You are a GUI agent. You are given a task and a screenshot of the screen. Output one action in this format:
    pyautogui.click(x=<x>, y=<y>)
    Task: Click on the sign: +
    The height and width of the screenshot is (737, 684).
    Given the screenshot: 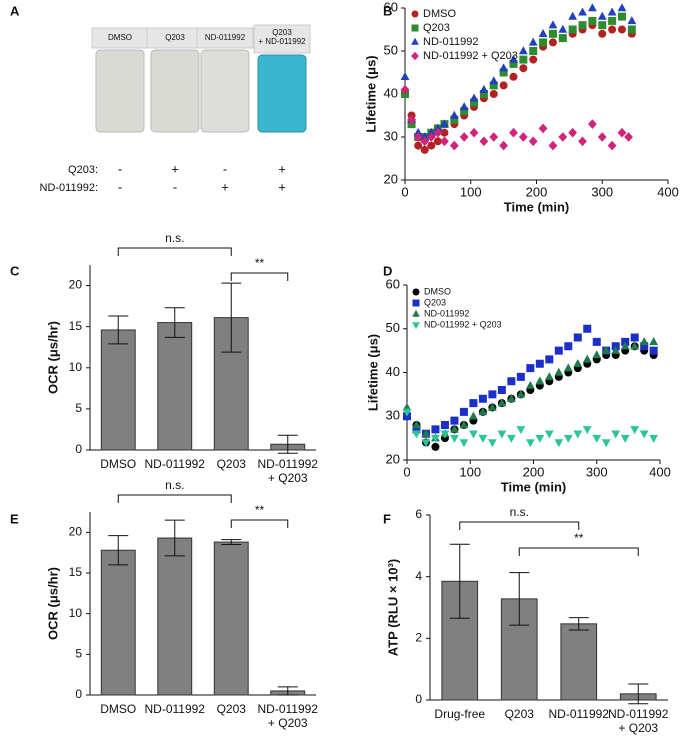 What is the action you would take?
    pyautogui.click(x=225, y=186)
    